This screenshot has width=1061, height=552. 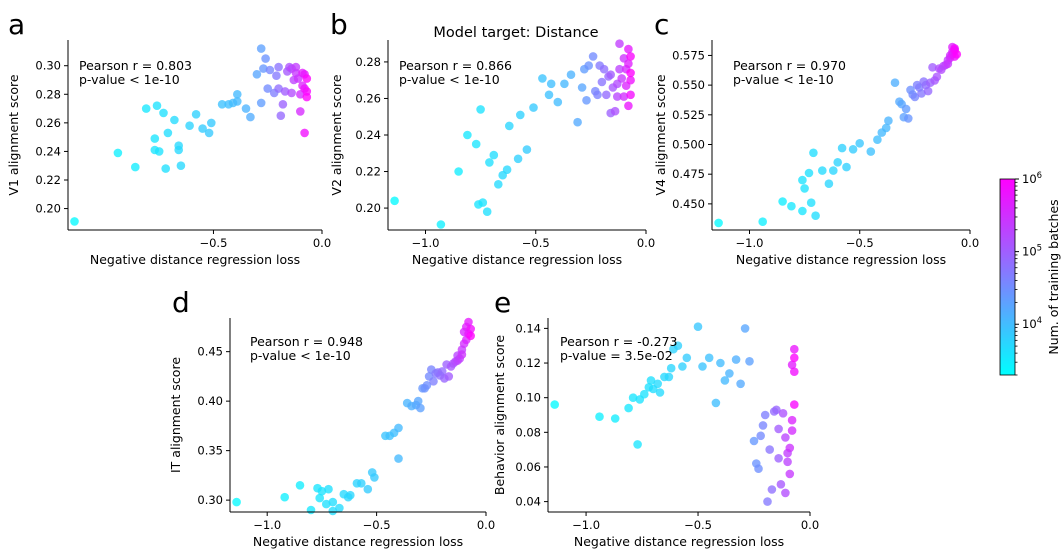 I want to click on x-tick-label: −0.5, so click(x=377, y=525).